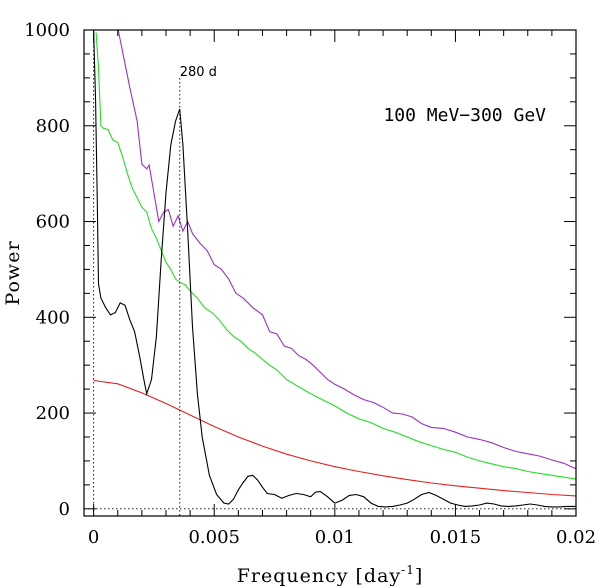  What do you see at coordinates (214, 537) in the screenshot?
I see `x-tick-label: 0.005` at bounding box center [214, 537].